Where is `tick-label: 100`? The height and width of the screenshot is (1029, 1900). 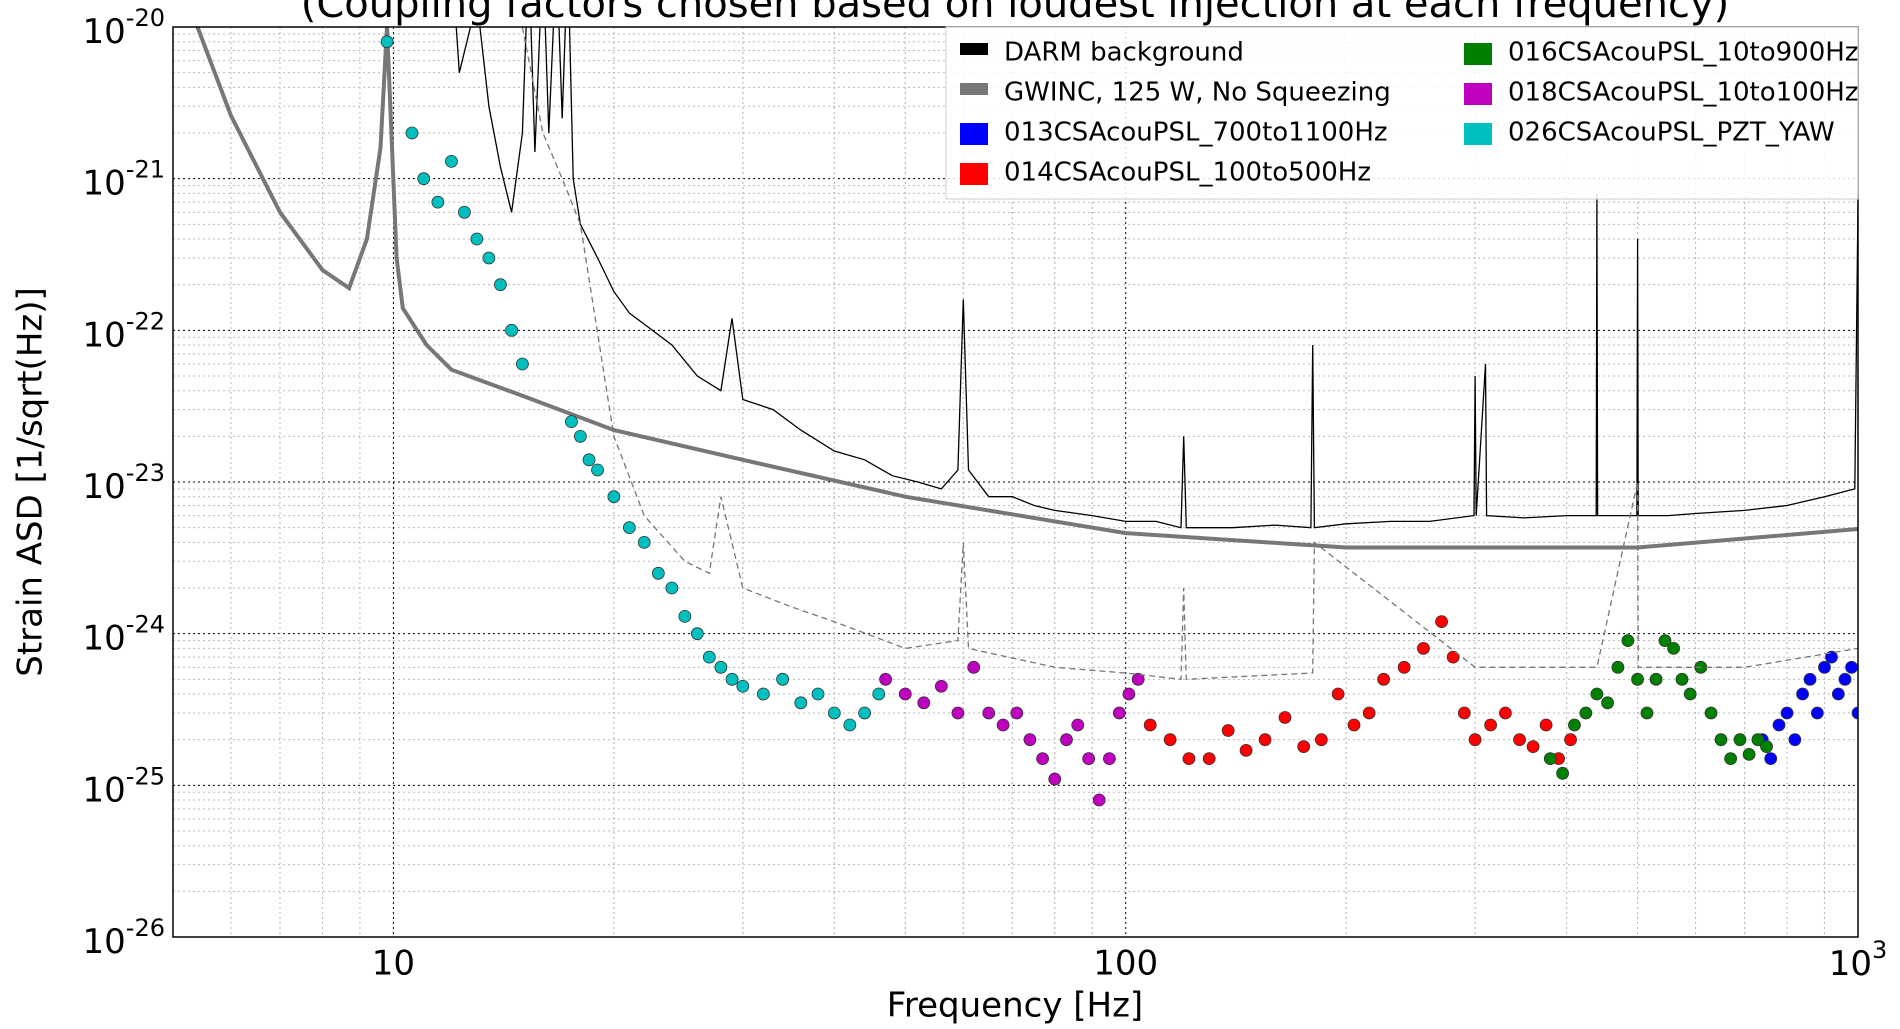
tick-label: 100 is located at coordinates (1125, 964).